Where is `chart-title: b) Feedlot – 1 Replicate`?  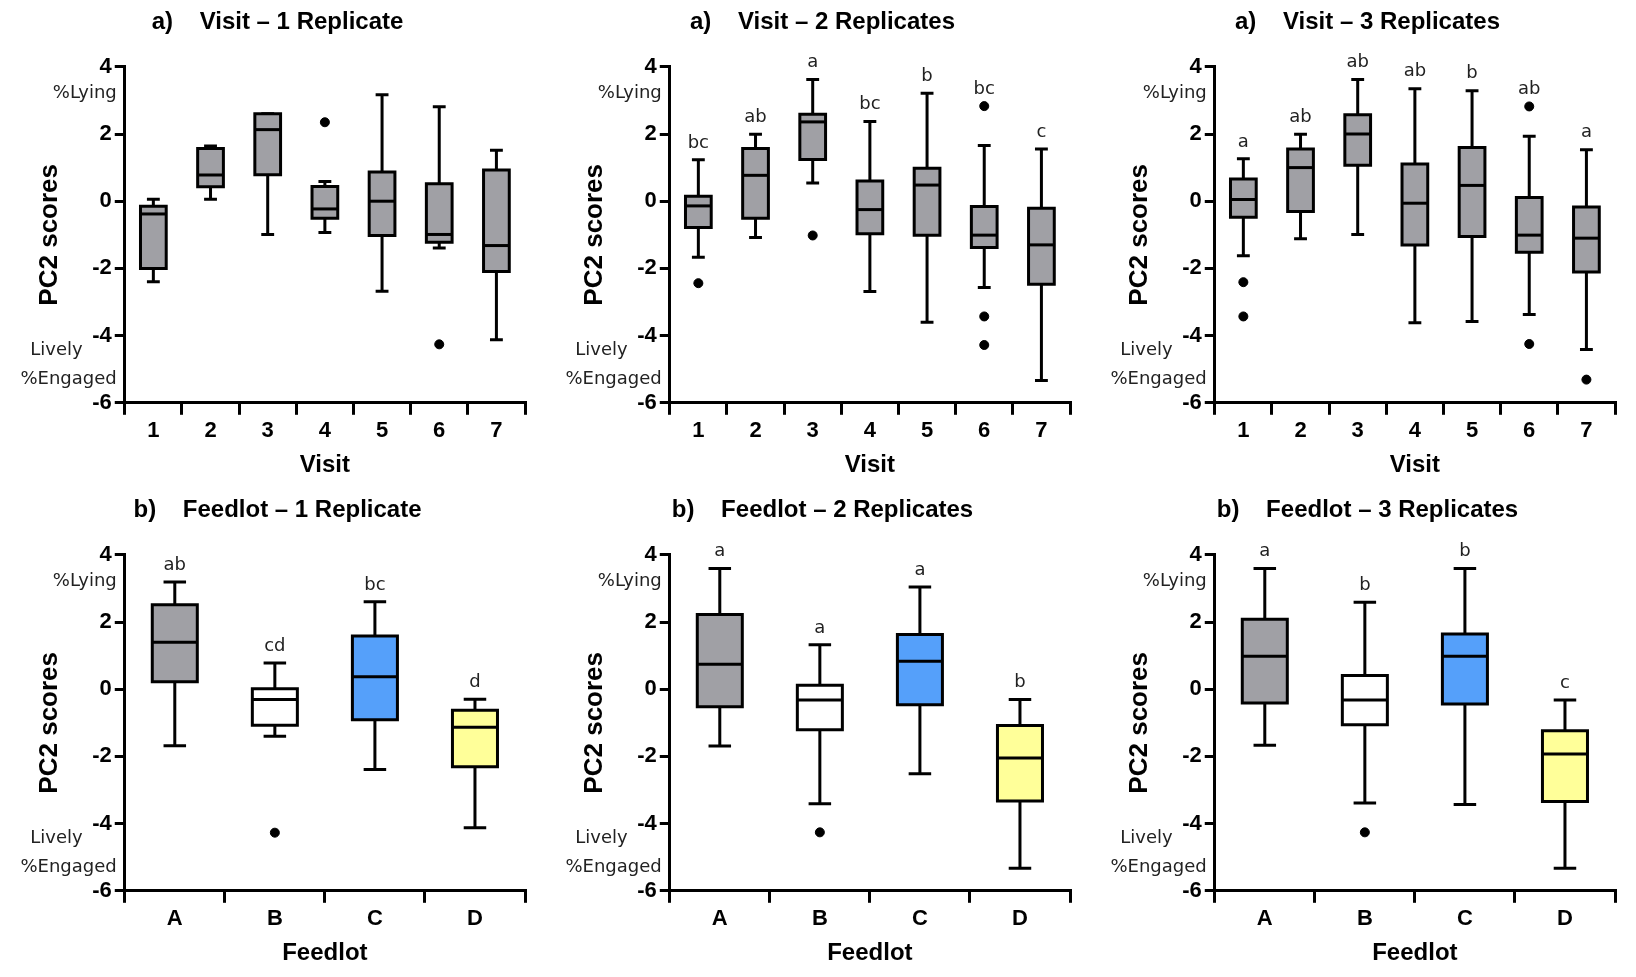
chart-title: b) Feedlot – 1 Replicate is located at coordinates (277, 509).